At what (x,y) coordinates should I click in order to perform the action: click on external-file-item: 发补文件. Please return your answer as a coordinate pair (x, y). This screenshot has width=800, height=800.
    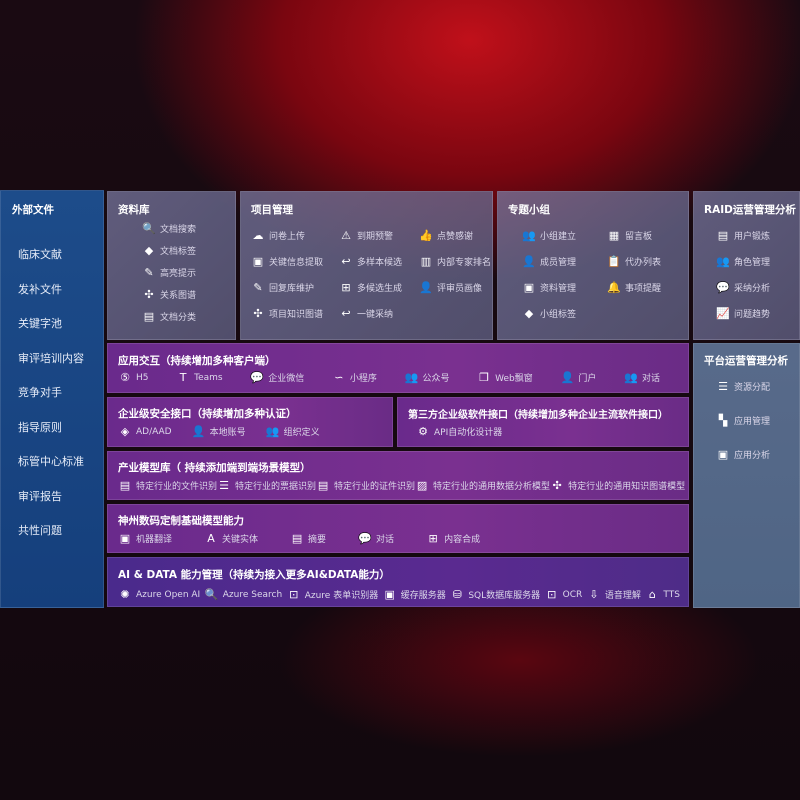
    Looking at the image, I should click on (40, 289).